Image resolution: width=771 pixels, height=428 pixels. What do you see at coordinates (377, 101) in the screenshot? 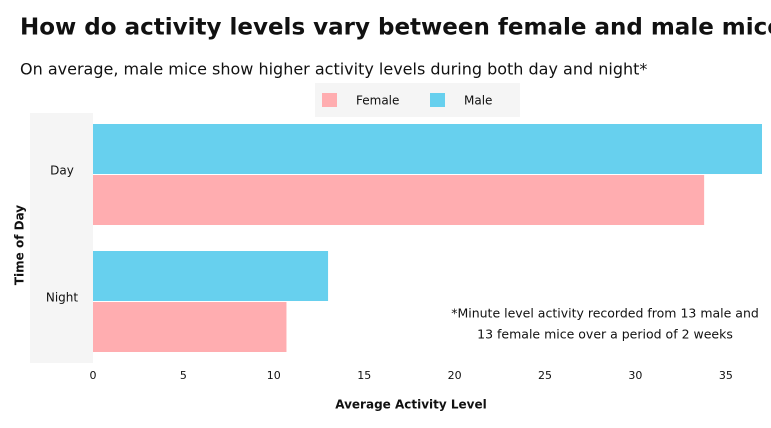
I see `legend-label: Female` at bounding box center [377, 101].